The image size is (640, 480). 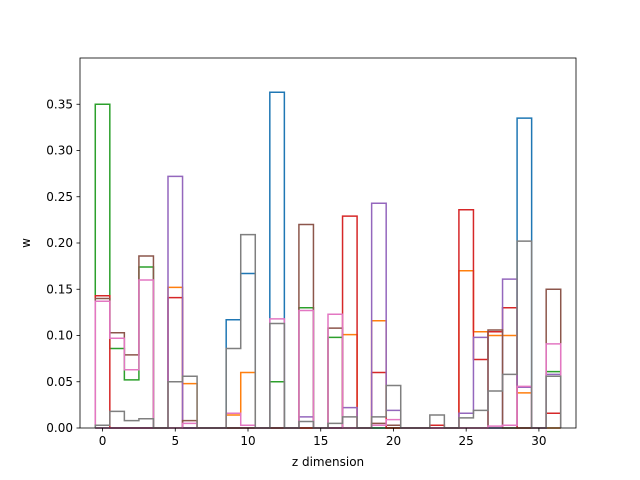 What do you see at coordinates (247, 441) in the screenshot?
I see `x-tick-label: 10` at bounding box center [247, 441].